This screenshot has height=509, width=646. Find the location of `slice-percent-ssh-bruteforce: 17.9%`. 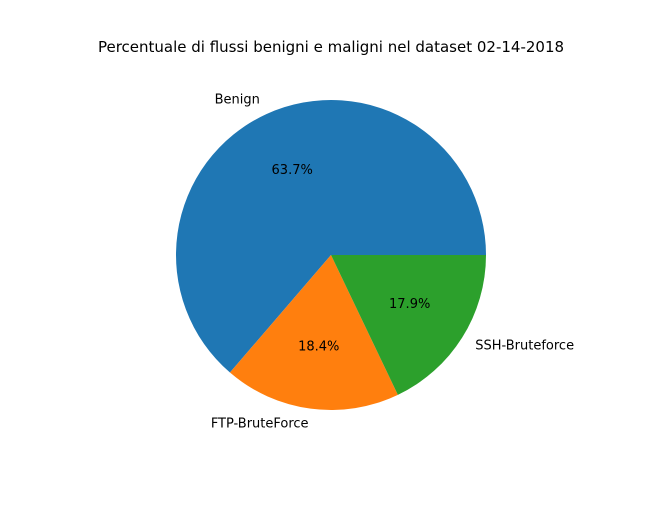

slice-percent-ssh-bruteforce: 17.9% is located at coordinates (409, 304).